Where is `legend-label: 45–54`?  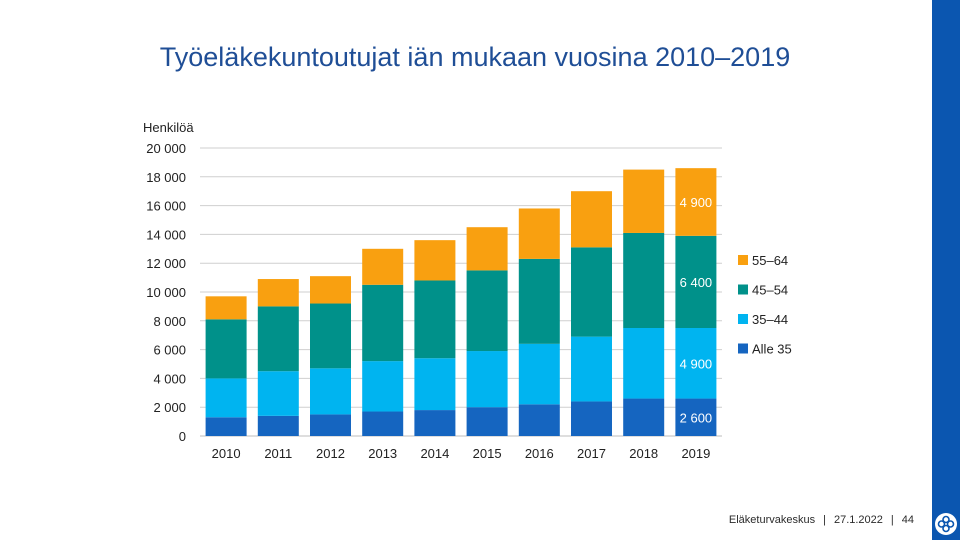 legend-label: 45–54 is located at coordinates (770, 290).